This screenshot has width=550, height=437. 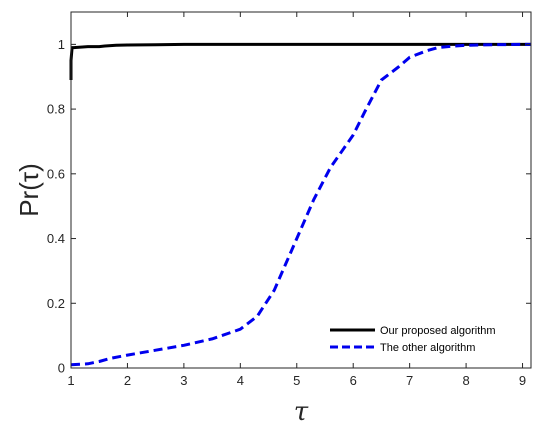 What do you see at coordinates (61, 368) in the screenshot?
I see `y-tick-label: 0` at bounding box center [61, 368].